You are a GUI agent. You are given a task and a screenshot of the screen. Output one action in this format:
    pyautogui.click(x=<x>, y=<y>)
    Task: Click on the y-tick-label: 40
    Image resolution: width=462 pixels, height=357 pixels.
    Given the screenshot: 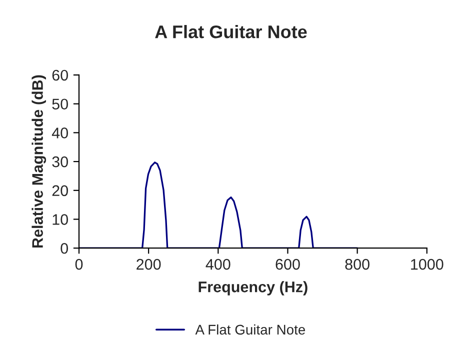 What is the action you would take?
    pyautogui.click(x=60, y=133)
    